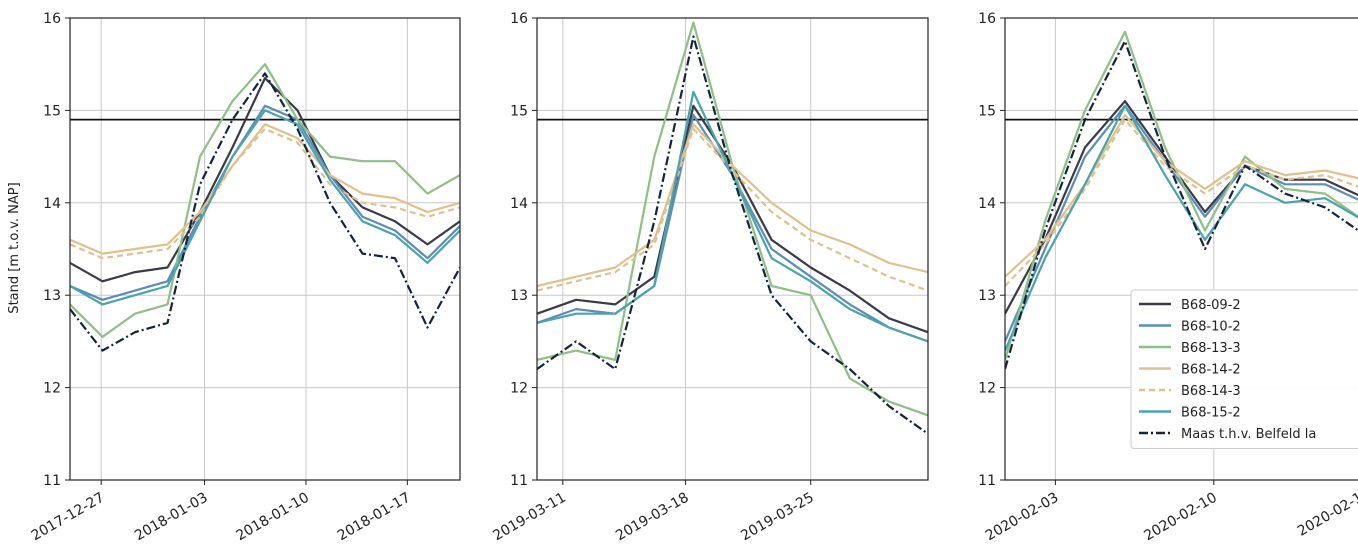 The height and width of the screenshot is (555, 1358). What do you see at coordinates (777, 517) in the screenshot?
I see `x-tick-label: 2019-03-25` at bounding box center [777, 517].